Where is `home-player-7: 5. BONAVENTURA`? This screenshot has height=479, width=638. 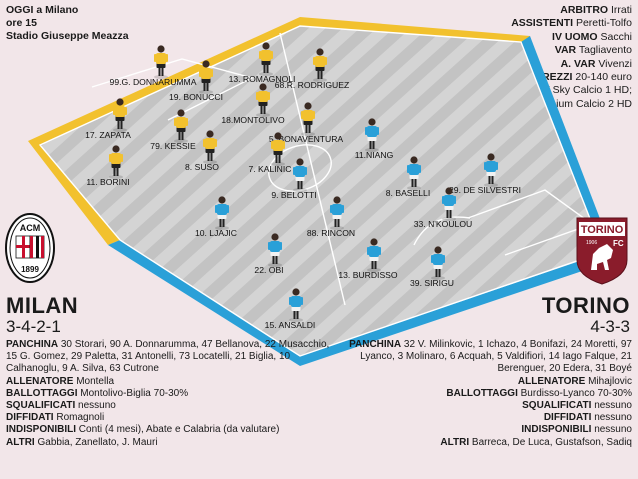 home-player-7: 5. BONAVENTURA is located at coordinates (306, 123).